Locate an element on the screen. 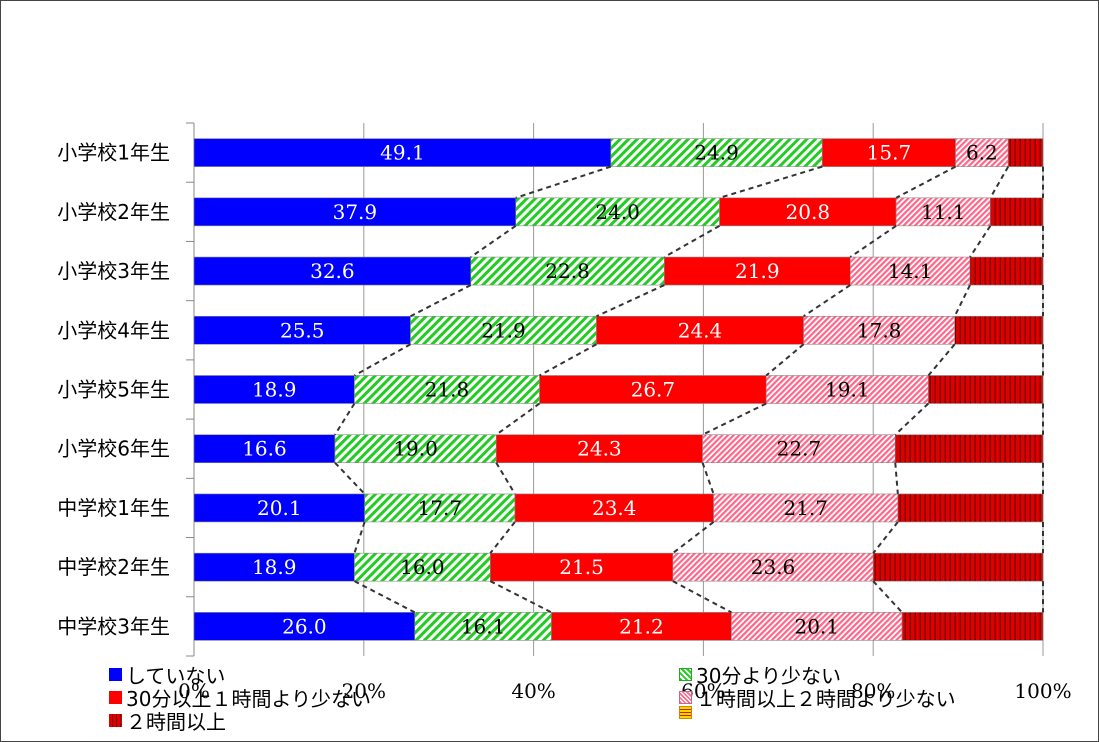 This screenshot has height=742, width=1099. data-label: 22.7 is located at coordinates (799, 449).